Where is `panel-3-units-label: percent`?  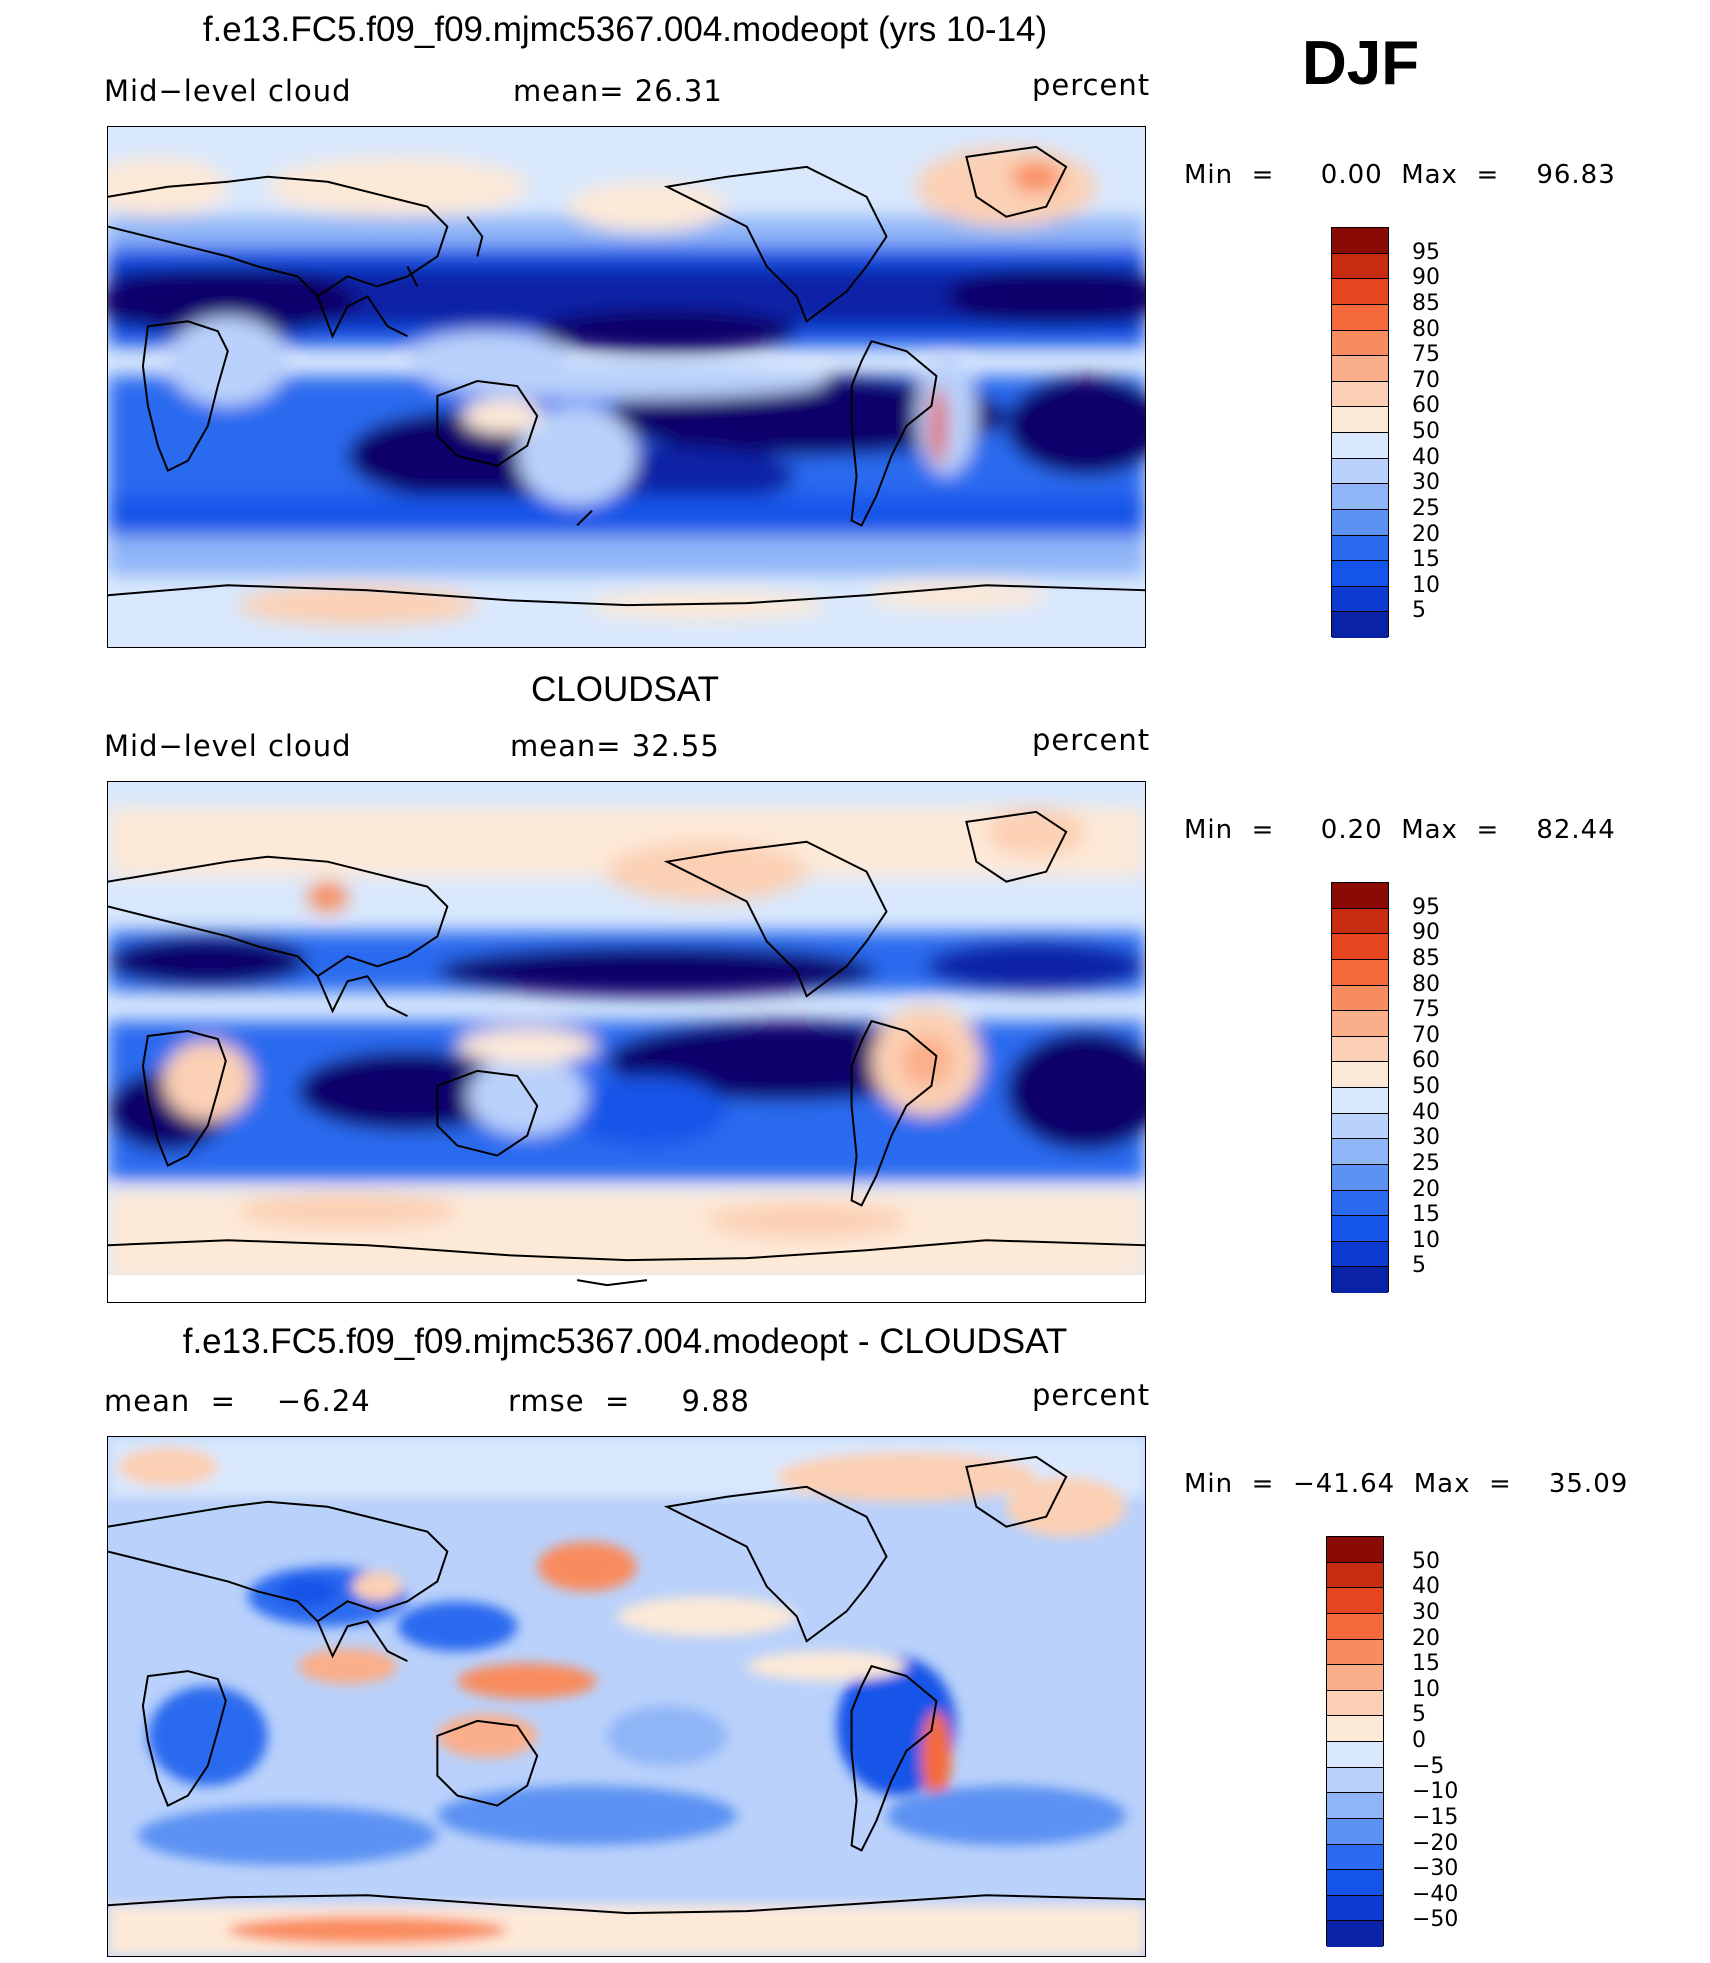 panel-3-units-label: percent is located at coordinates (1091, 1395).